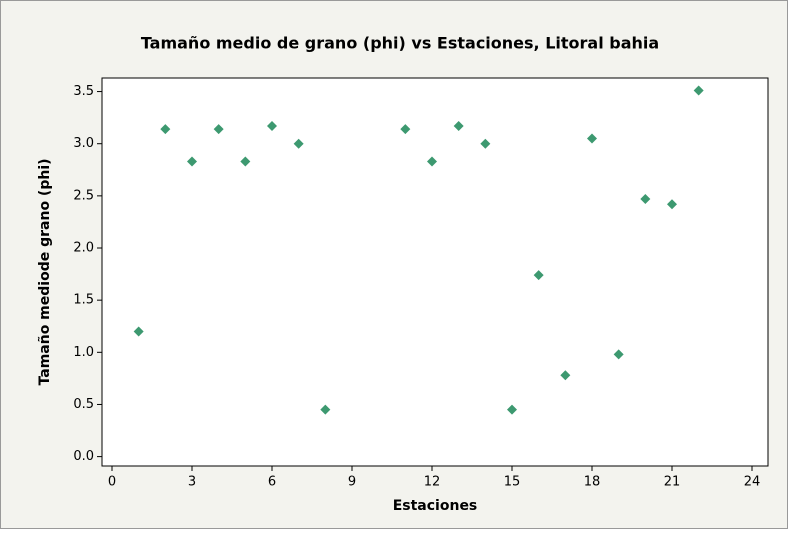 Image resolution: width=788 pixels, height=533 pixels. I want to click on y-tick-label: 0.0, so click(83, 456).